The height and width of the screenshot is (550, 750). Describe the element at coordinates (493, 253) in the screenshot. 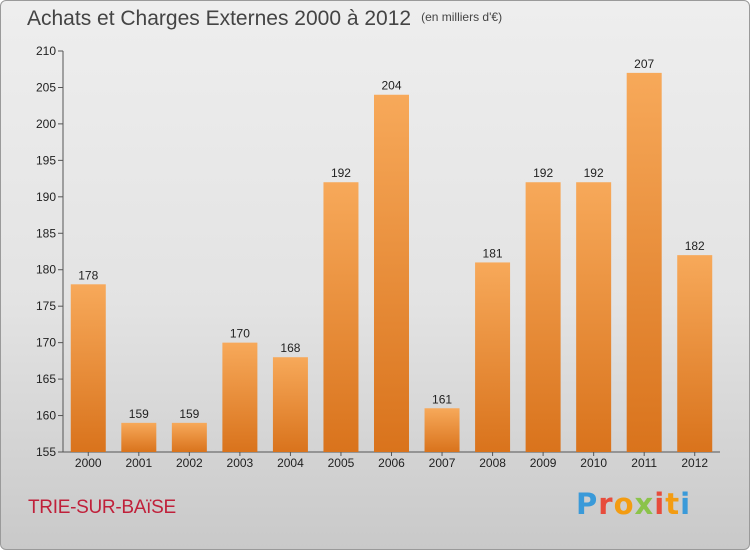

I see `bar-value-label: 181` at that location.